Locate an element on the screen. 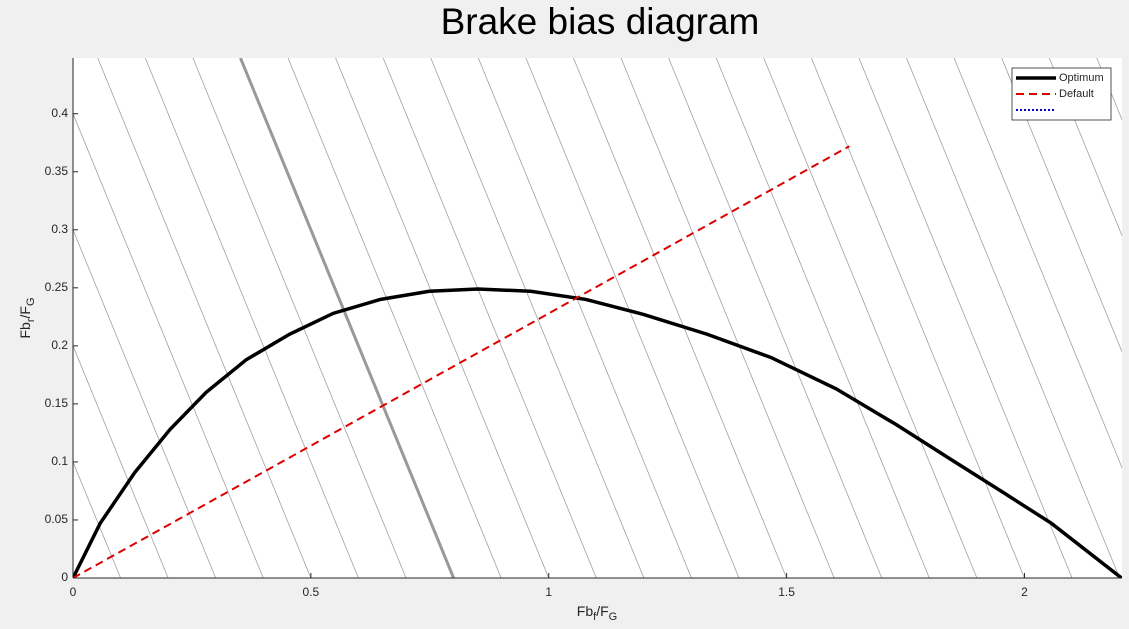 This screenshot has height=629, width=1129. label-sub: r is located at coordinates (31, 320).